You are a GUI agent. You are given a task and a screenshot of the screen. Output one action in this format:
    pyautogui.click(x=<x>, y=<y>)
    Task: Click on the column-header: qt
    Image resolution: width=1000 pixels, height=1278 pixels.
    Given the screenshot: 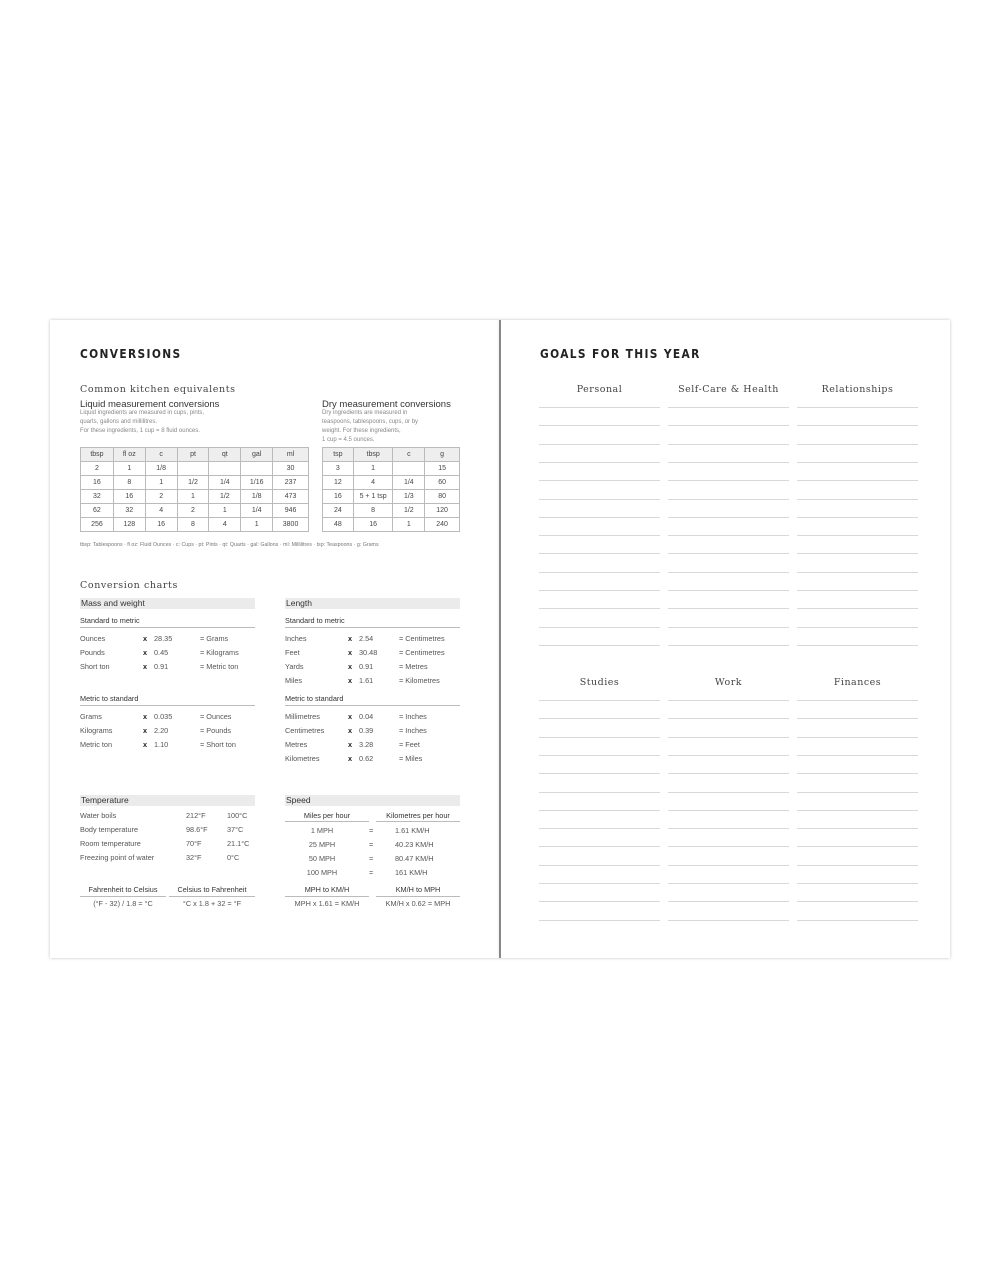 What is the action you would take?
    pyautogui.click(x=225, y=454)
    